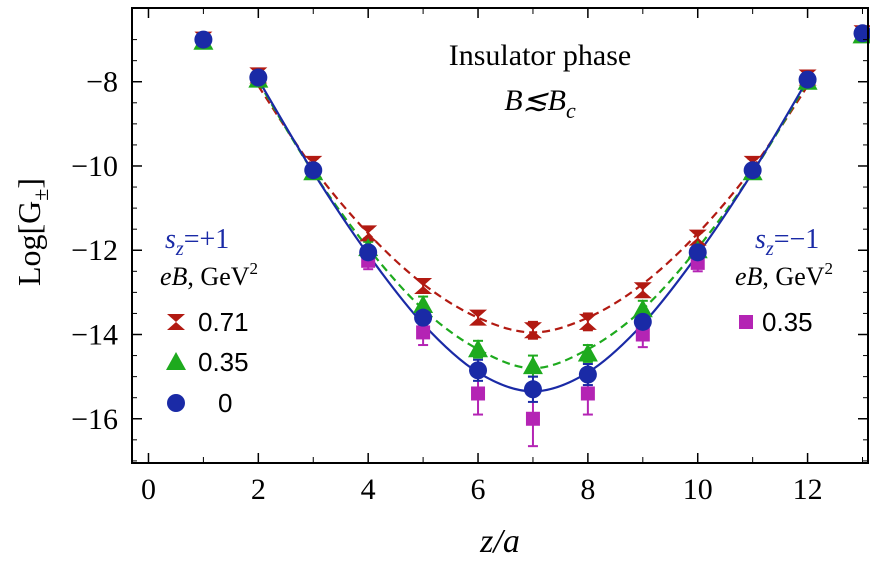 This screenshot has height=565, width=870. What do you see at coordinates (176, 322) in the screenshot?
I see `legend-marker-bowtie` at bounding box center [176, 322].